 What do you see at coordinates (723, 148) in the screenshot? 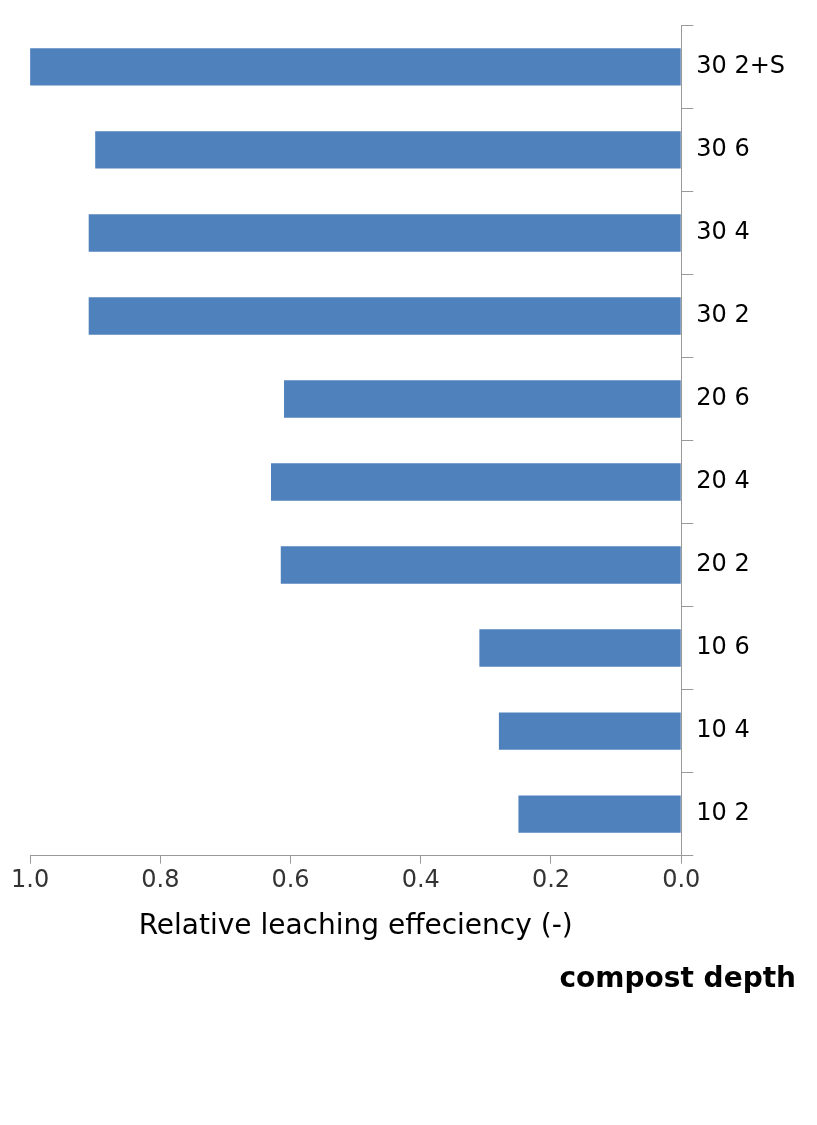
I see `y-tick-label: 30 6` at bounding box center [723, 148].